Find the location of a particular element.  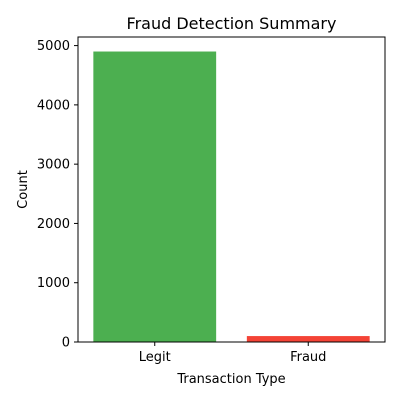

y-tick-label: 4000 is located at coordinates (53, 105).